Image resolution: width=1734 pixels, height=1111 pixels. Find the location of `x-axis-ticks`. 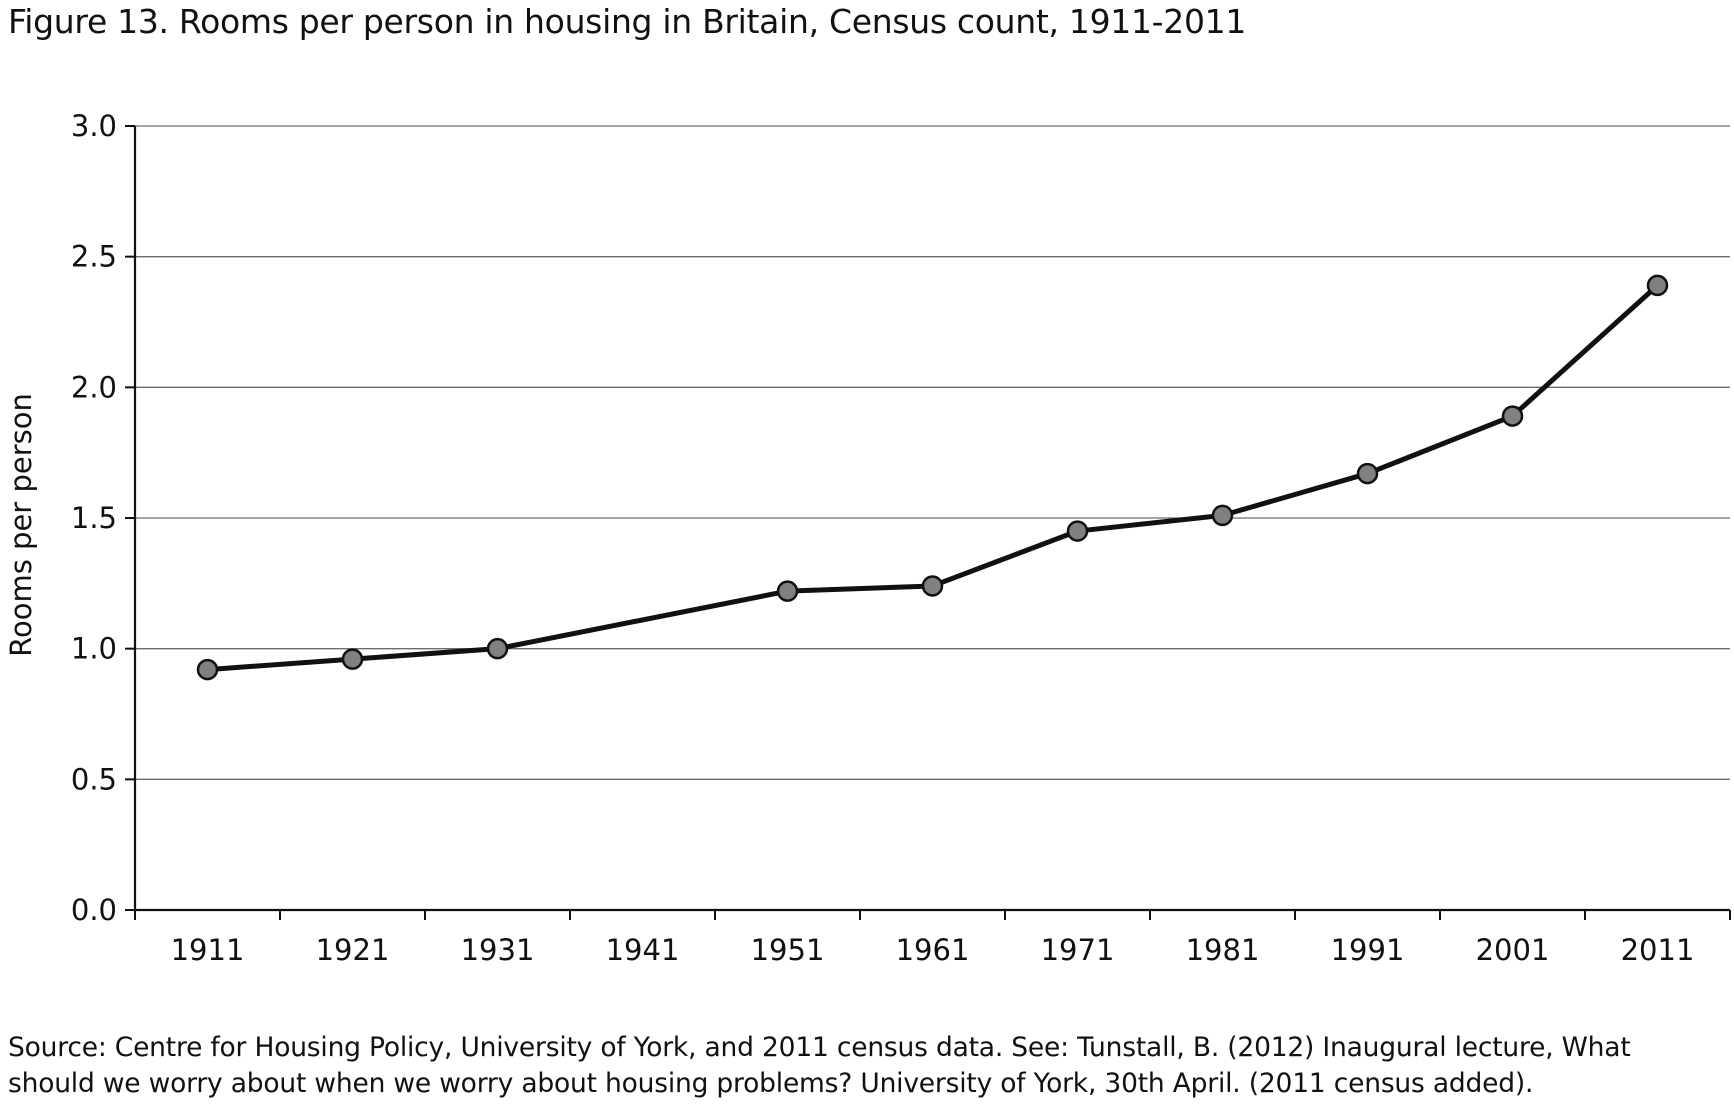

x-axis-ticks is located at coordinates (932, 915).